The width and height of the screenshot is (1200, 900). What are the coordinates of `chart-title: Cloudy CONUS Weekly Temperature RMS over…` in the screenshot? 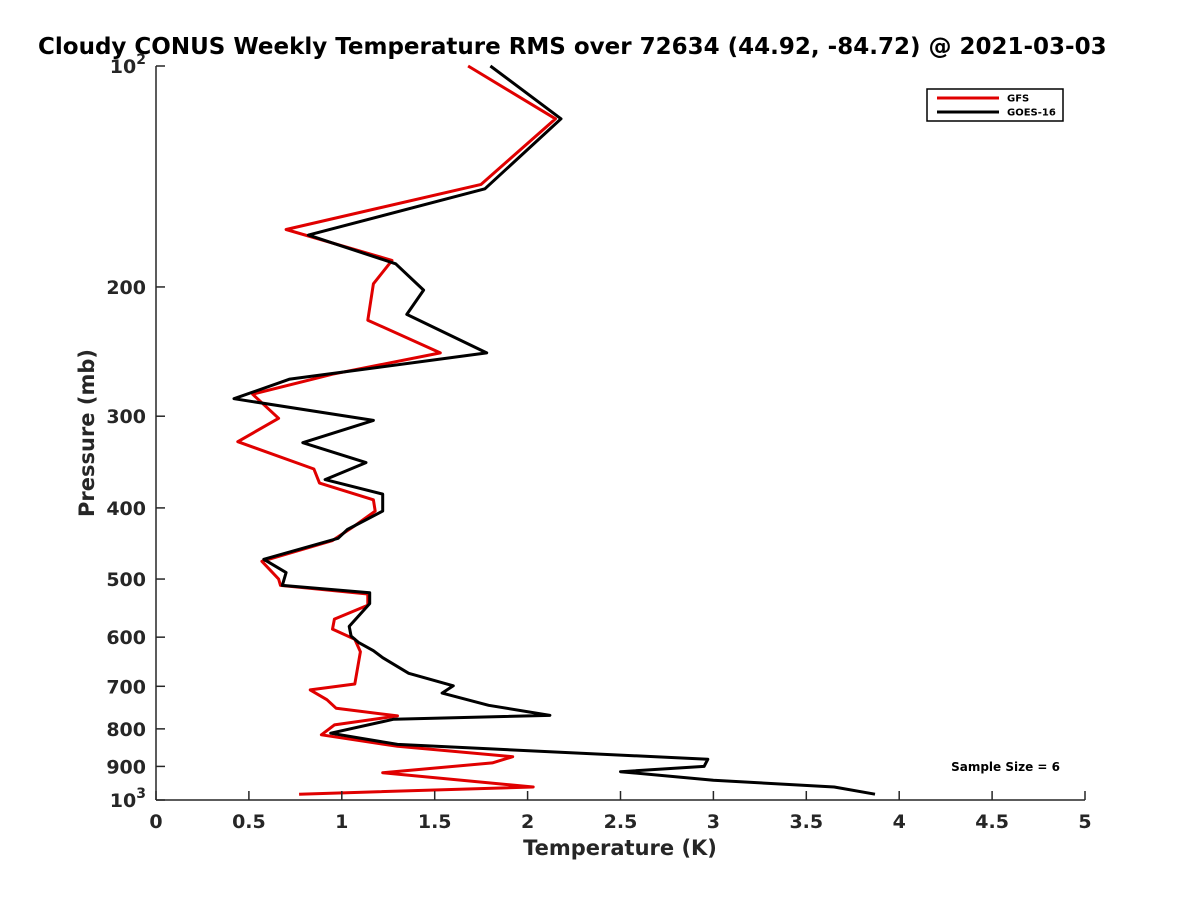 It's located at (572, 47).